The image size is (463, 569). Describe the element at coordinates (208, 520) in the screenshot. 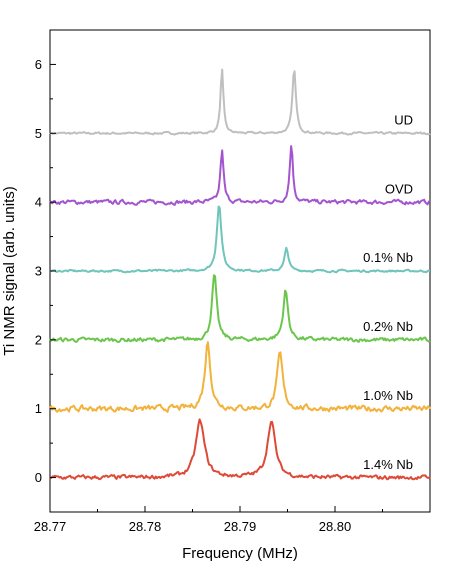

I see `x-axis: 28.77 28.78 28.79 28.80` at that location.